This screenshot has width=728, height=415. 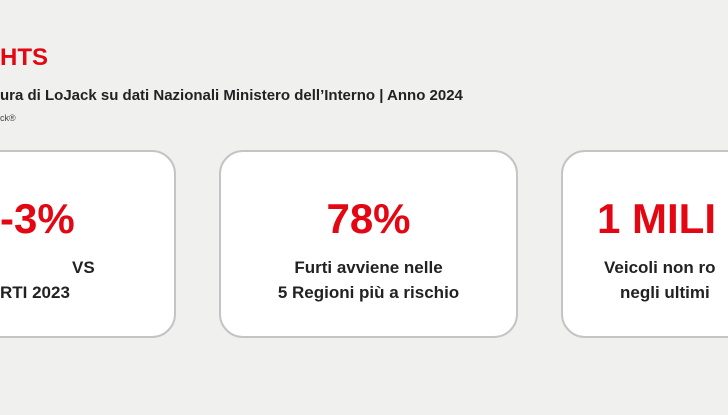 I want to click on stat-text: RTI 2023, so click(x=35, y=292).